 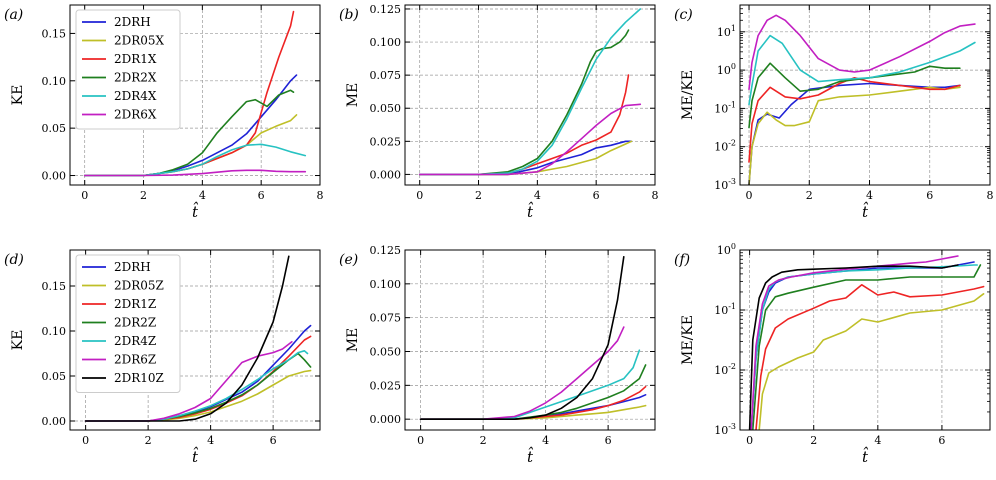 I want to click on legend-entry: 2DR10Z, so click(x=139, y=378).